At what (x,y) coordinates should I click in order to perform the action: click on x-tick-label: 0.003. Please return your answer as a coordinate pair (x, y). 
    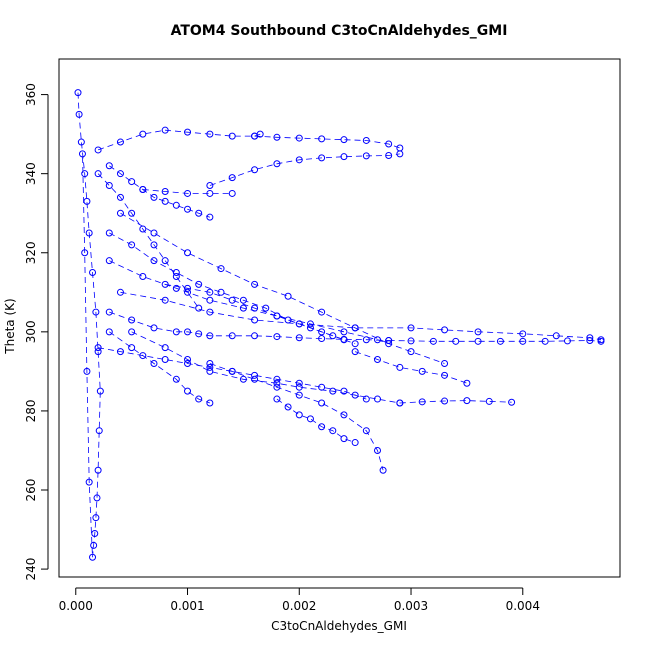
    Looking at the image, I should click on (411, 606).